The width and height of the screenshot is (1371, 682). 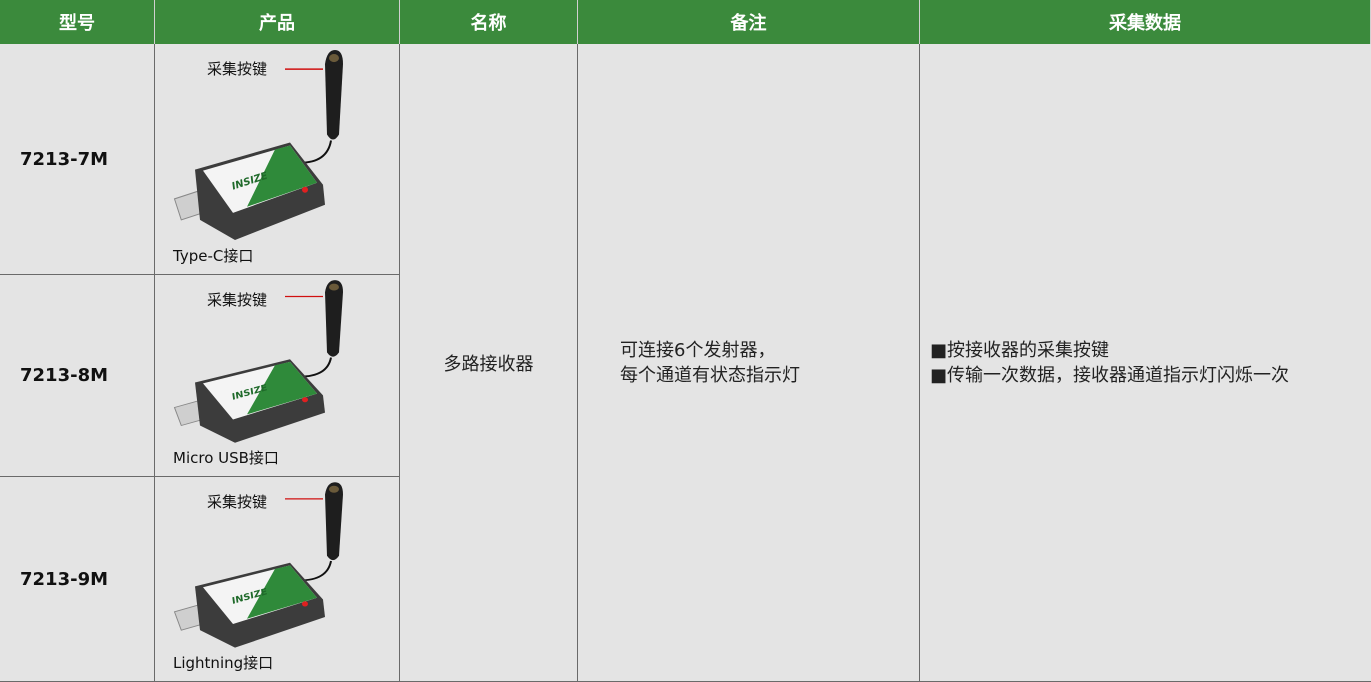 What do you see at coordinates (77, 376) in the screenshot?
I see `model-cell: 7213-8M` at bounding box center [77, 376].